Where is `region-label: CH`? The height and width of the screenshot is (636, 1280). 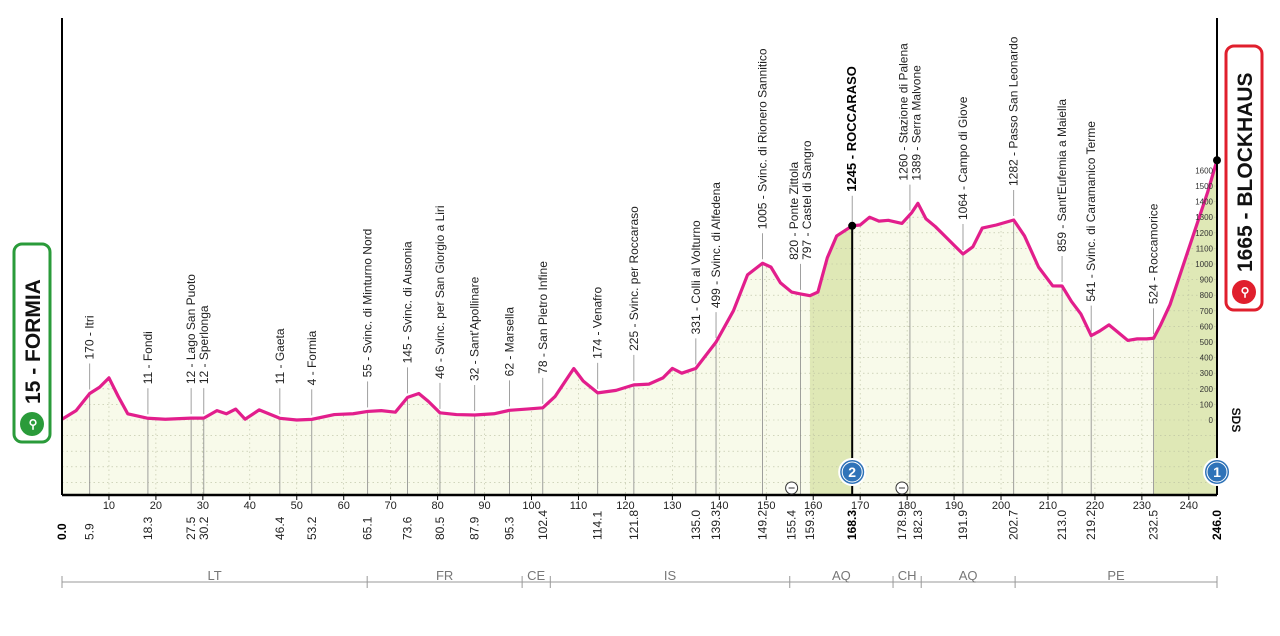 region-label: CH is located at coordinates (907, 575).